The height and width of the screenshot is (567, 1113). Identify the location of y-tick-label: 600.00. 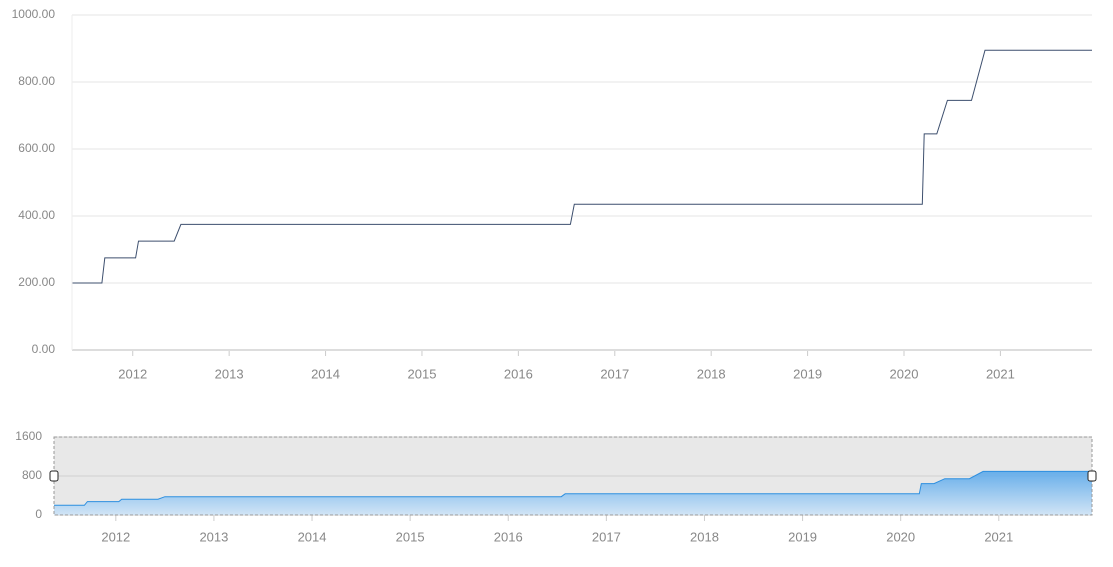
(36, 148).